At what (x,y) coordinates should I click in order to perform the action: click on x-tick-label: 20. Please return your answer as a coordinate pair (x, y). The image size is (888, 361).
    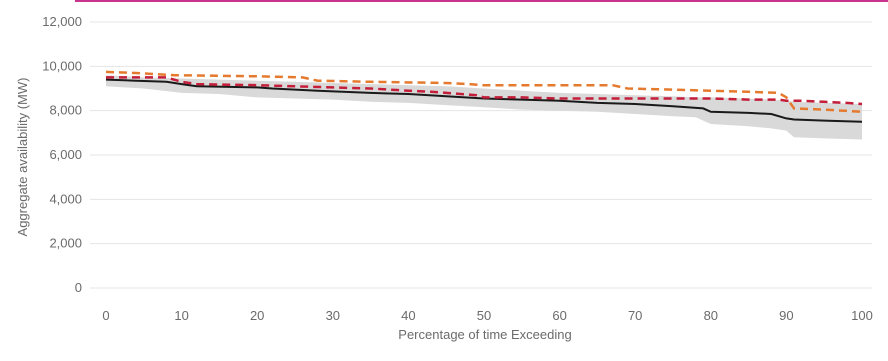
    Looking at the image, I should click on (257, 315).